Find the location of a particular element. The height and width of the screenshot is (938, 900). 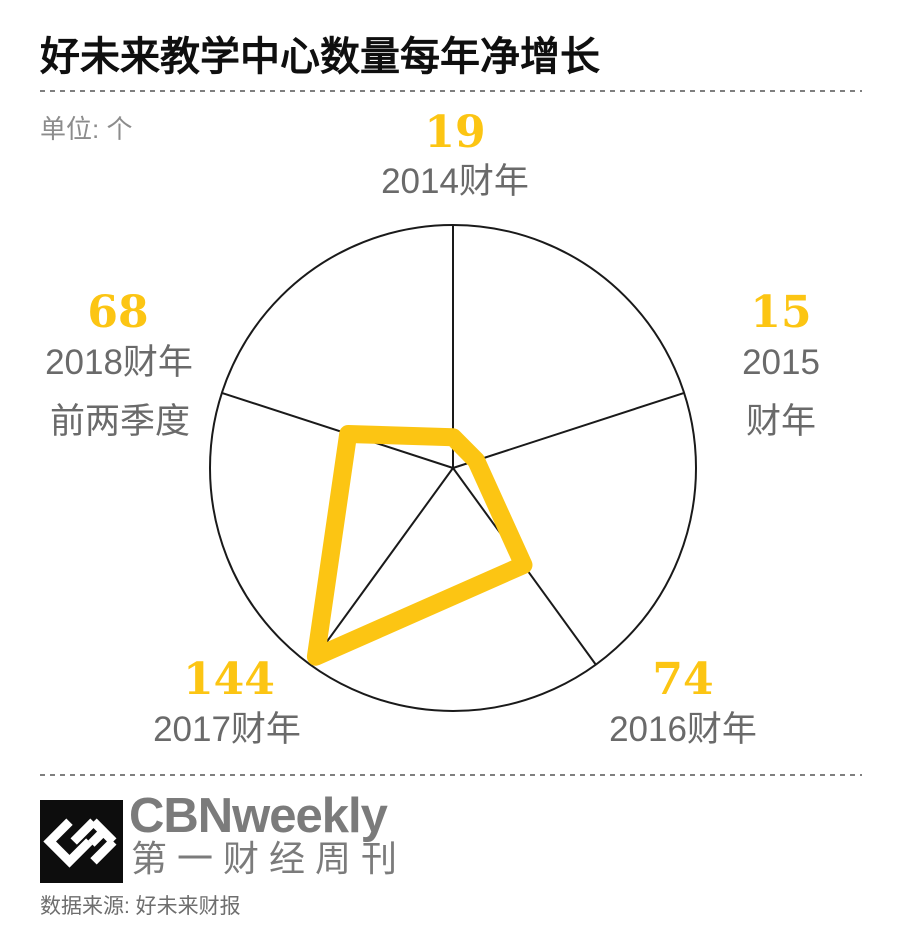

value-2017: 144 is located at coordinates (229, 679).